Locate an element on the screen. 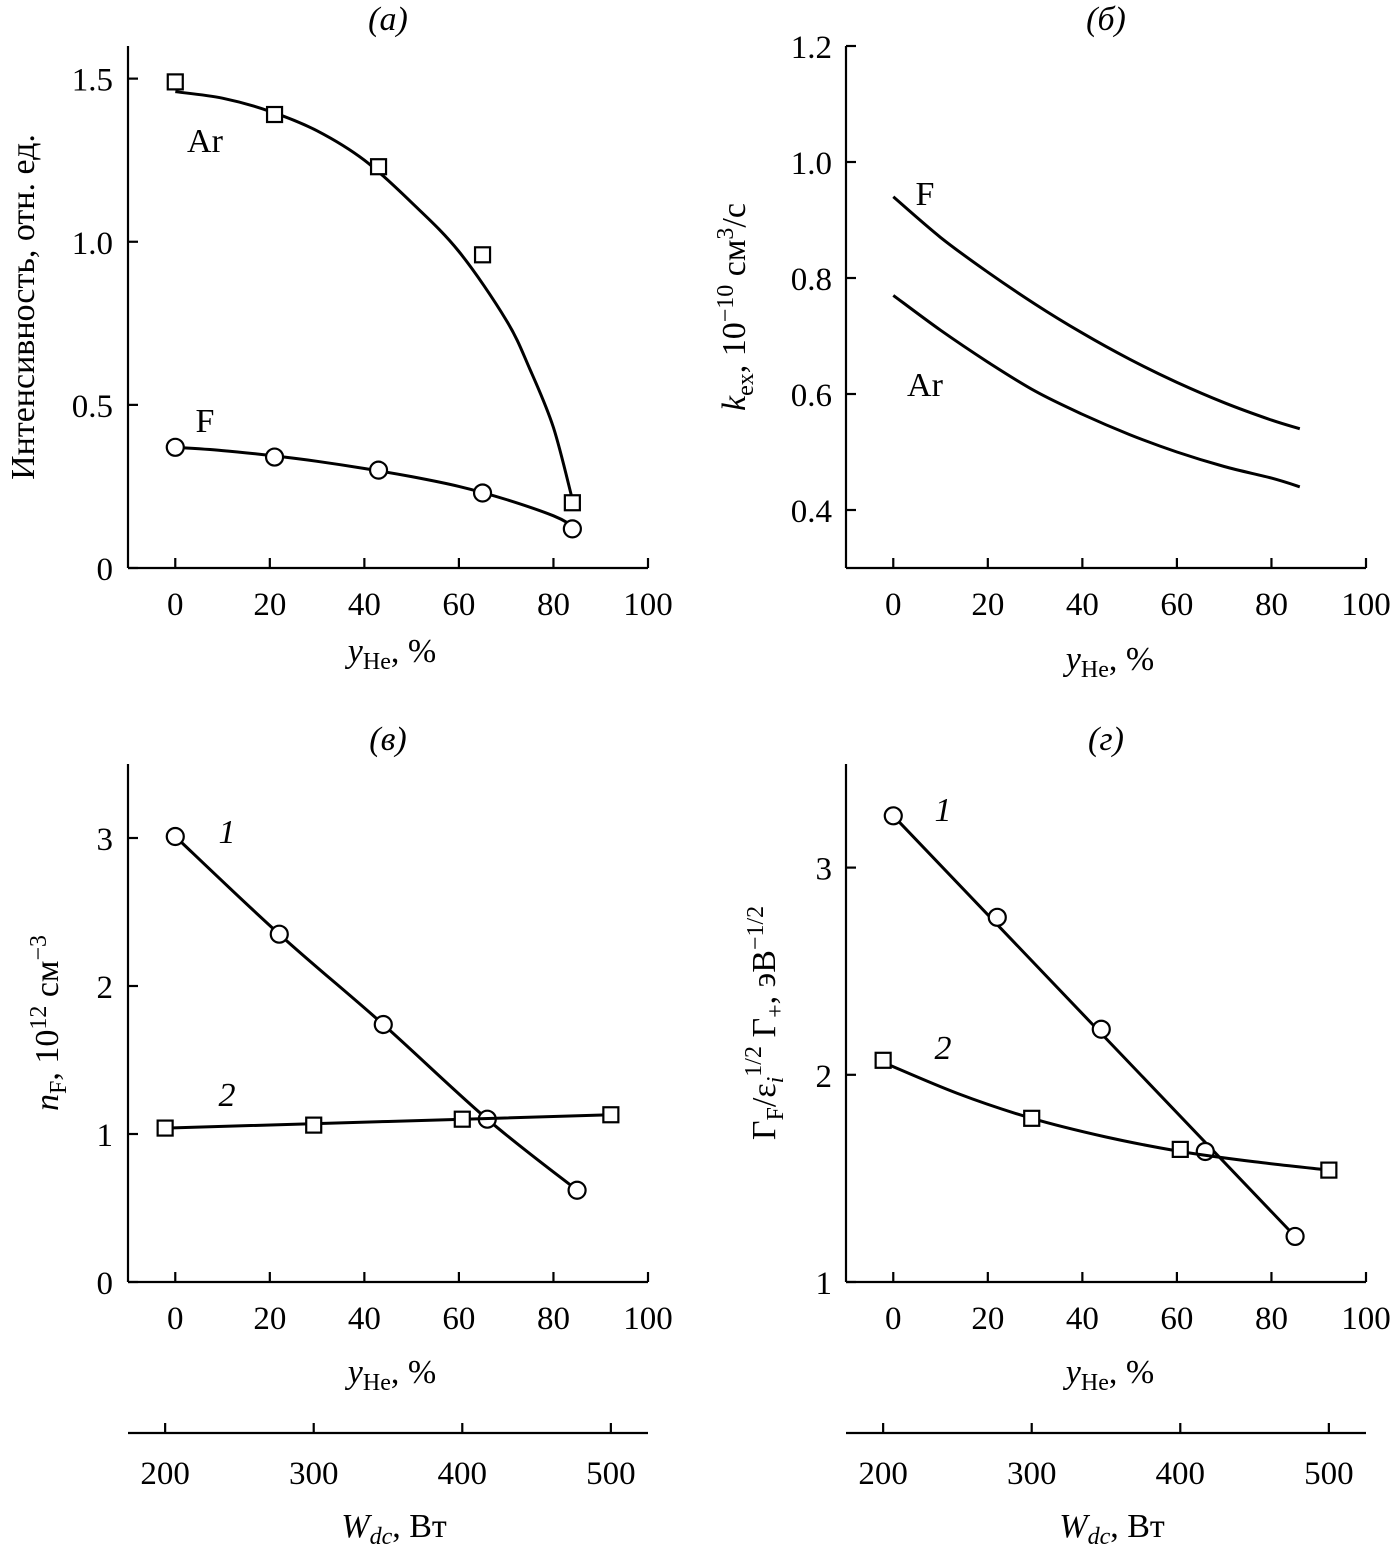 The height and width of the screenshot is (1552, 1397). y-tick-label: 0.5 is located at coordinates (92, 407).